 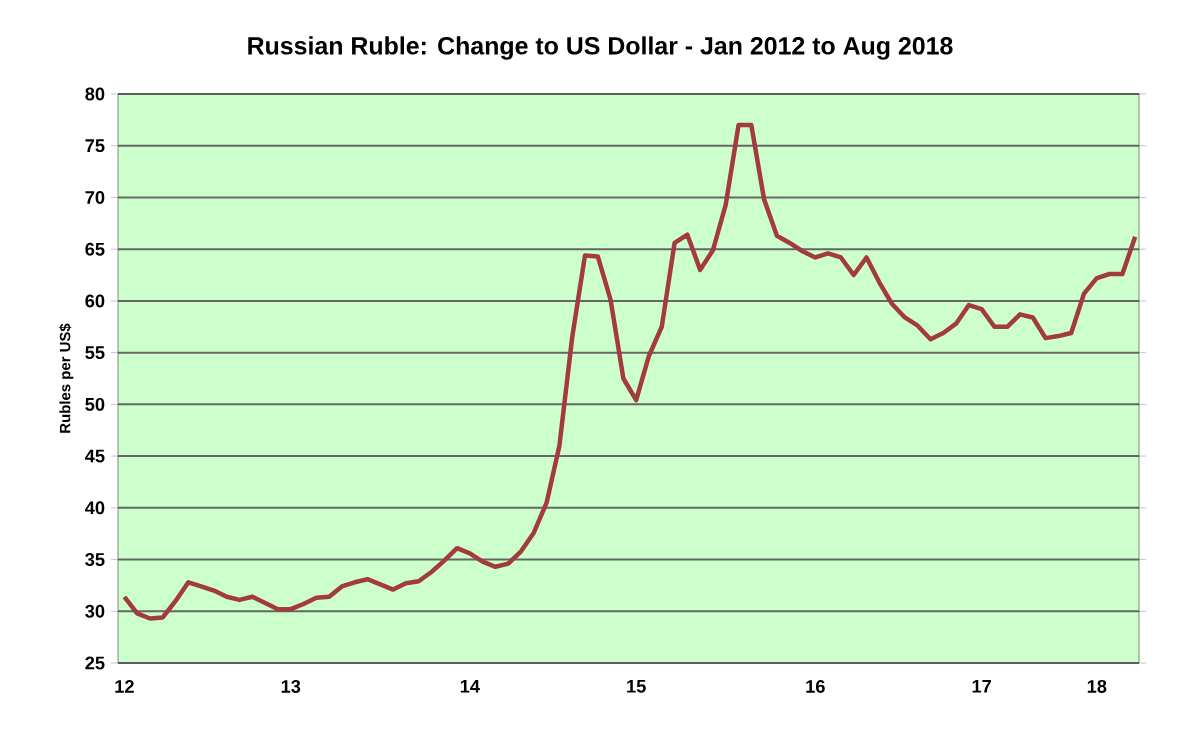 What do you see at coordinates (124, 686) in the screenshot?
I see `x-tick-label: 12` at bounding box center [124, 686].